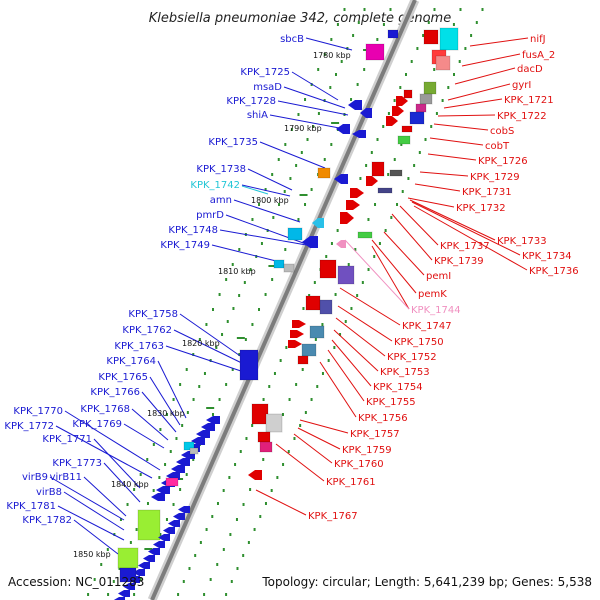 The width and height of the screenshot is (600, 600). Describe the element at coordinates (538, 55) in the screenshot. I see `gene-label: fusA_2` at that location.